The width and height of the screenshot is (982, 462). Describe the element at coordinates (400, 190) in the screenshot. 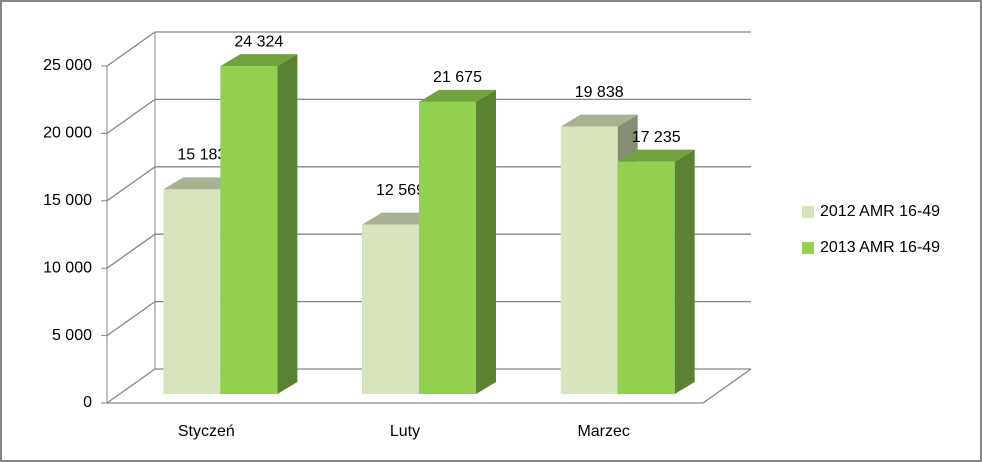

I see `data-label: 12 569` at that location.